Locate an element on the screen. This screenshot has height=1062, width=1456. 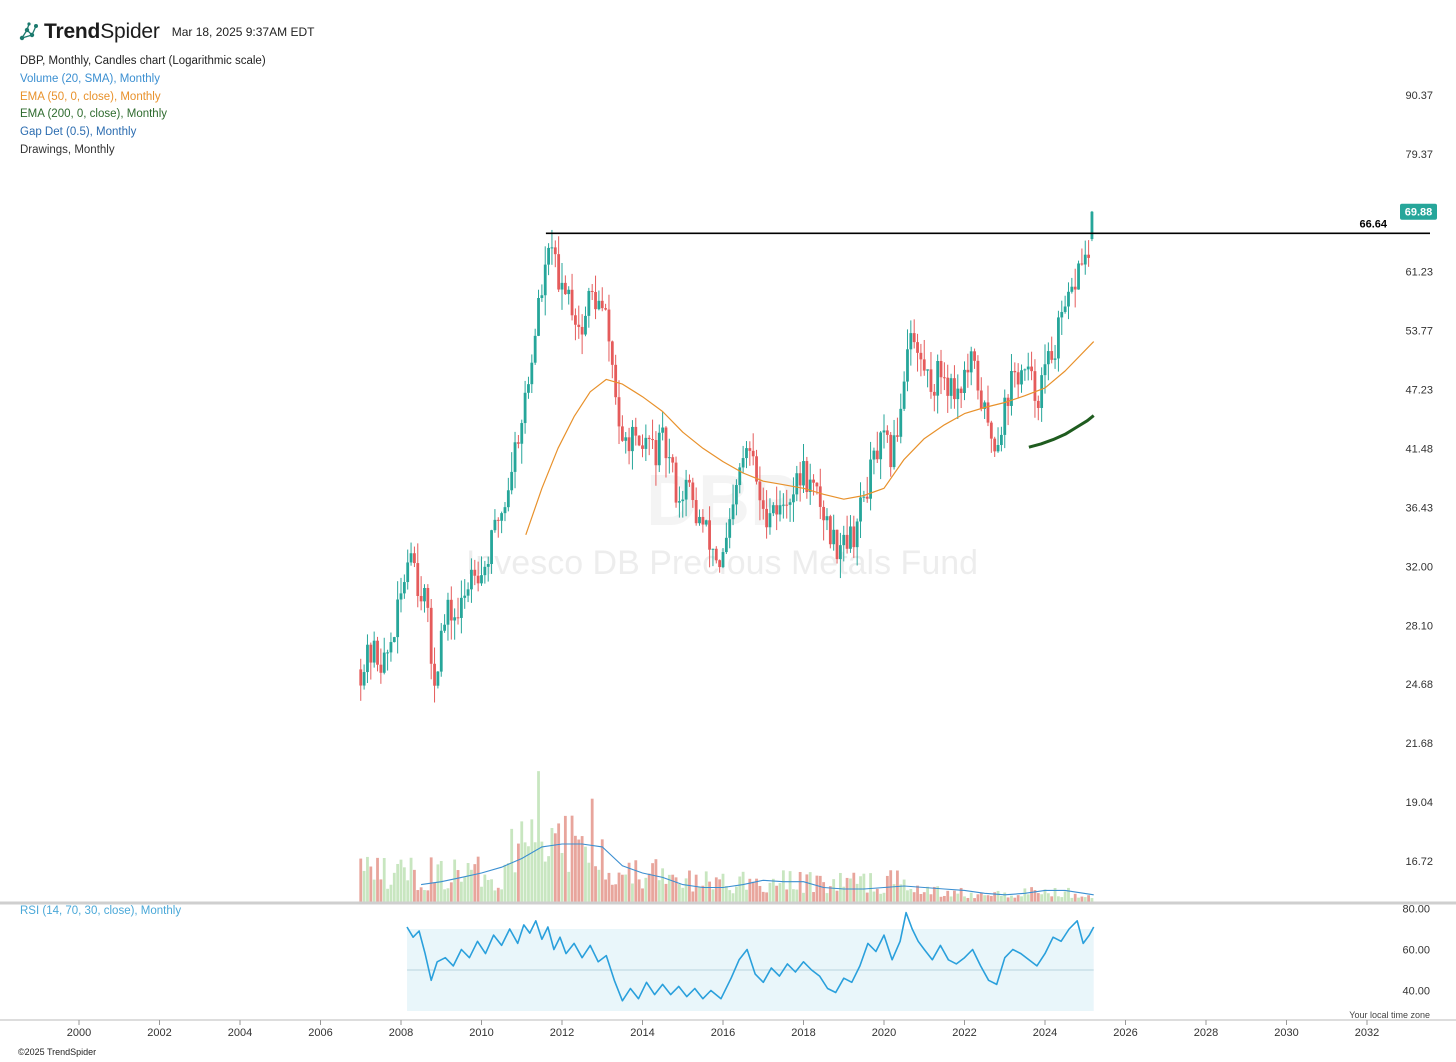
ema50-line is located at coordinates (810, 438).